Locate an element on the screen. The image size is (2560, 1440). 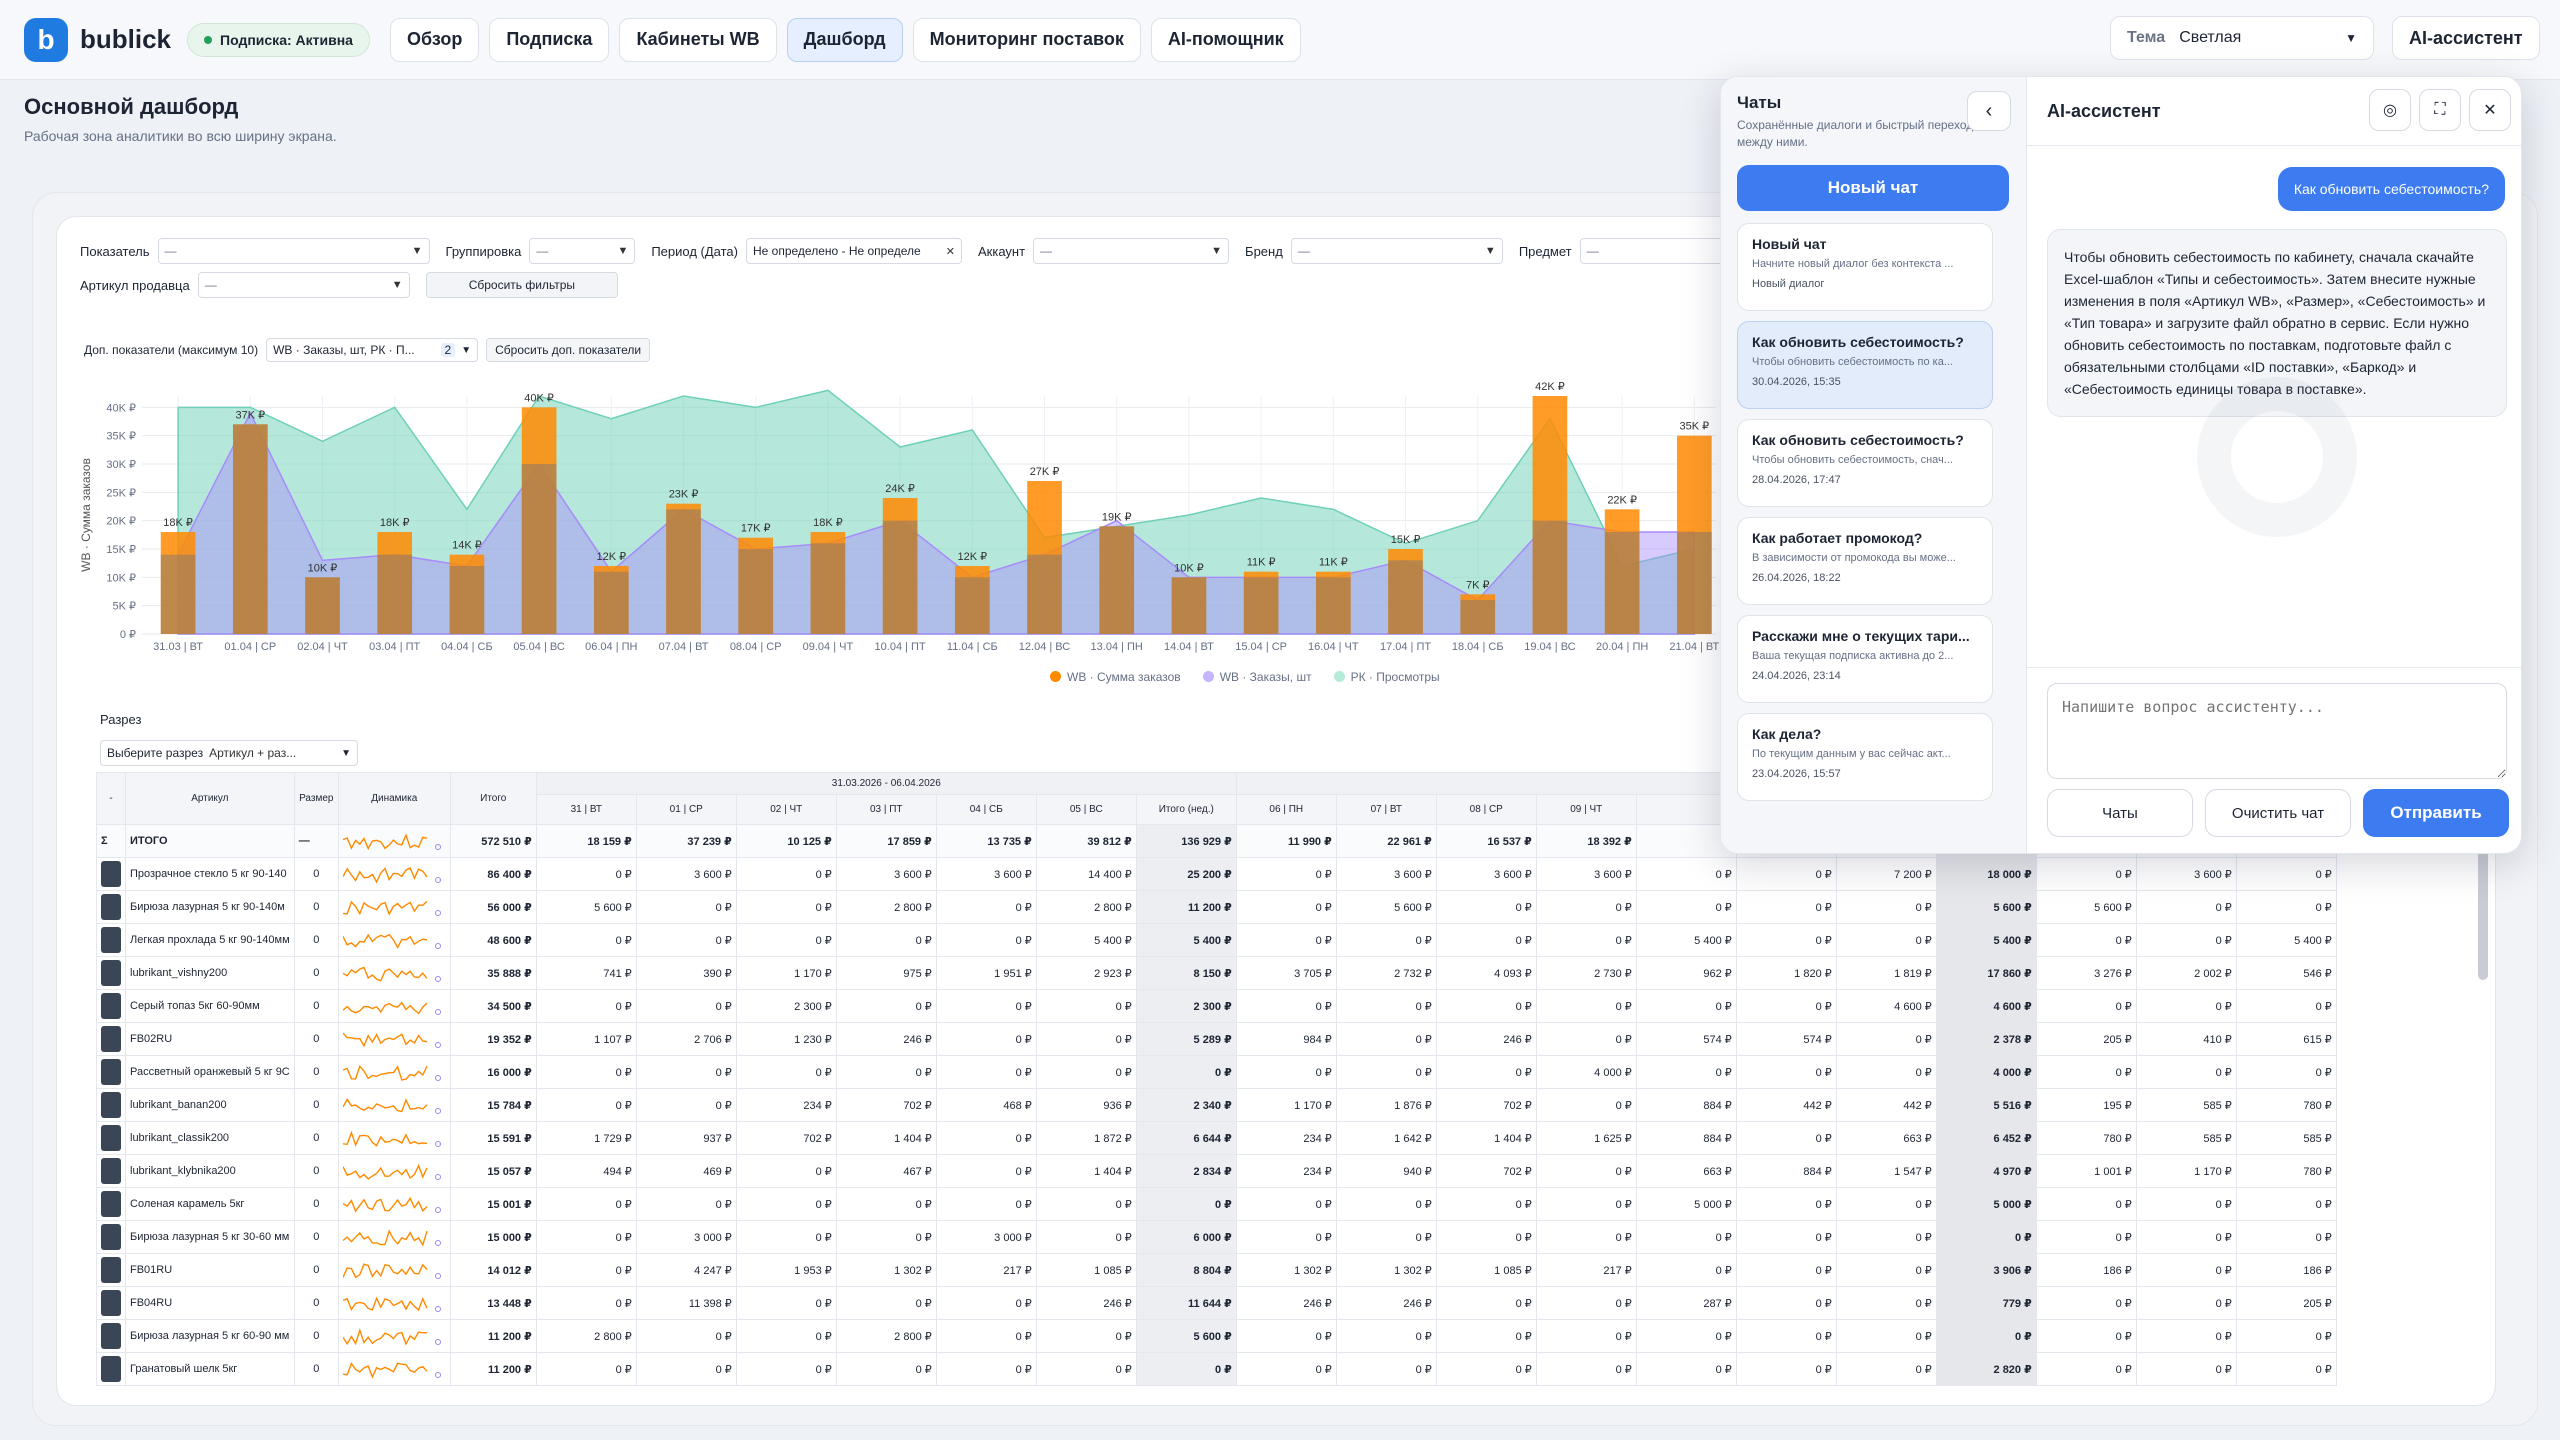
new-chat-button: Новый чат is located at coordinates (1873, 188).